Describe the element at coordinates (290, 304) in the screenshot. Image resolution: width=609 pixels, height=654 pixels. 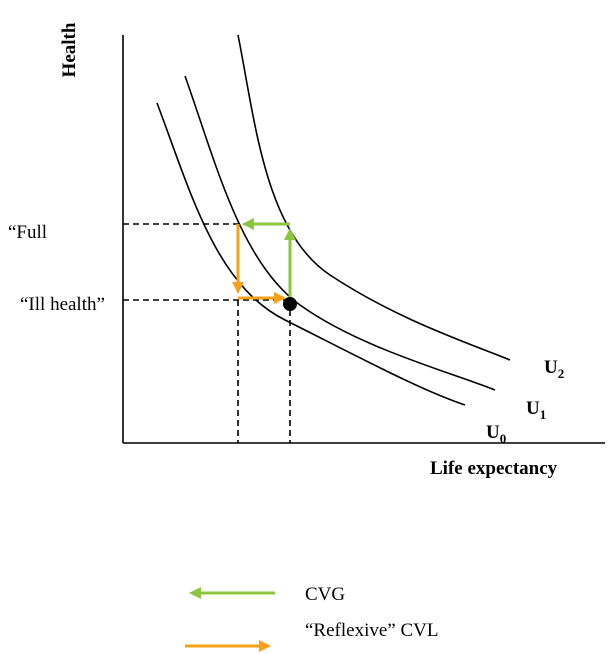
I see `point` at that location.